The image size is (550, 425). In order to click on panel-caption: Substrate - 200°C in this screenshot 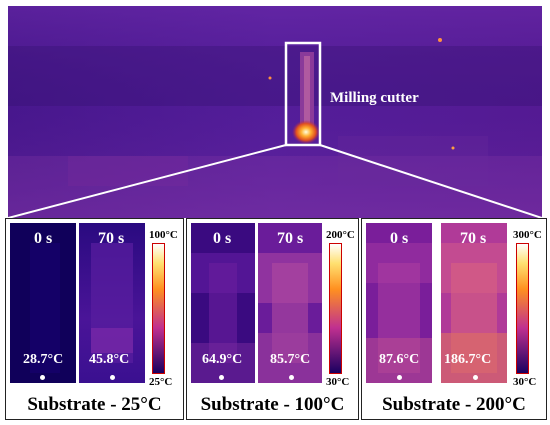, I will do `click(454, 404)`.